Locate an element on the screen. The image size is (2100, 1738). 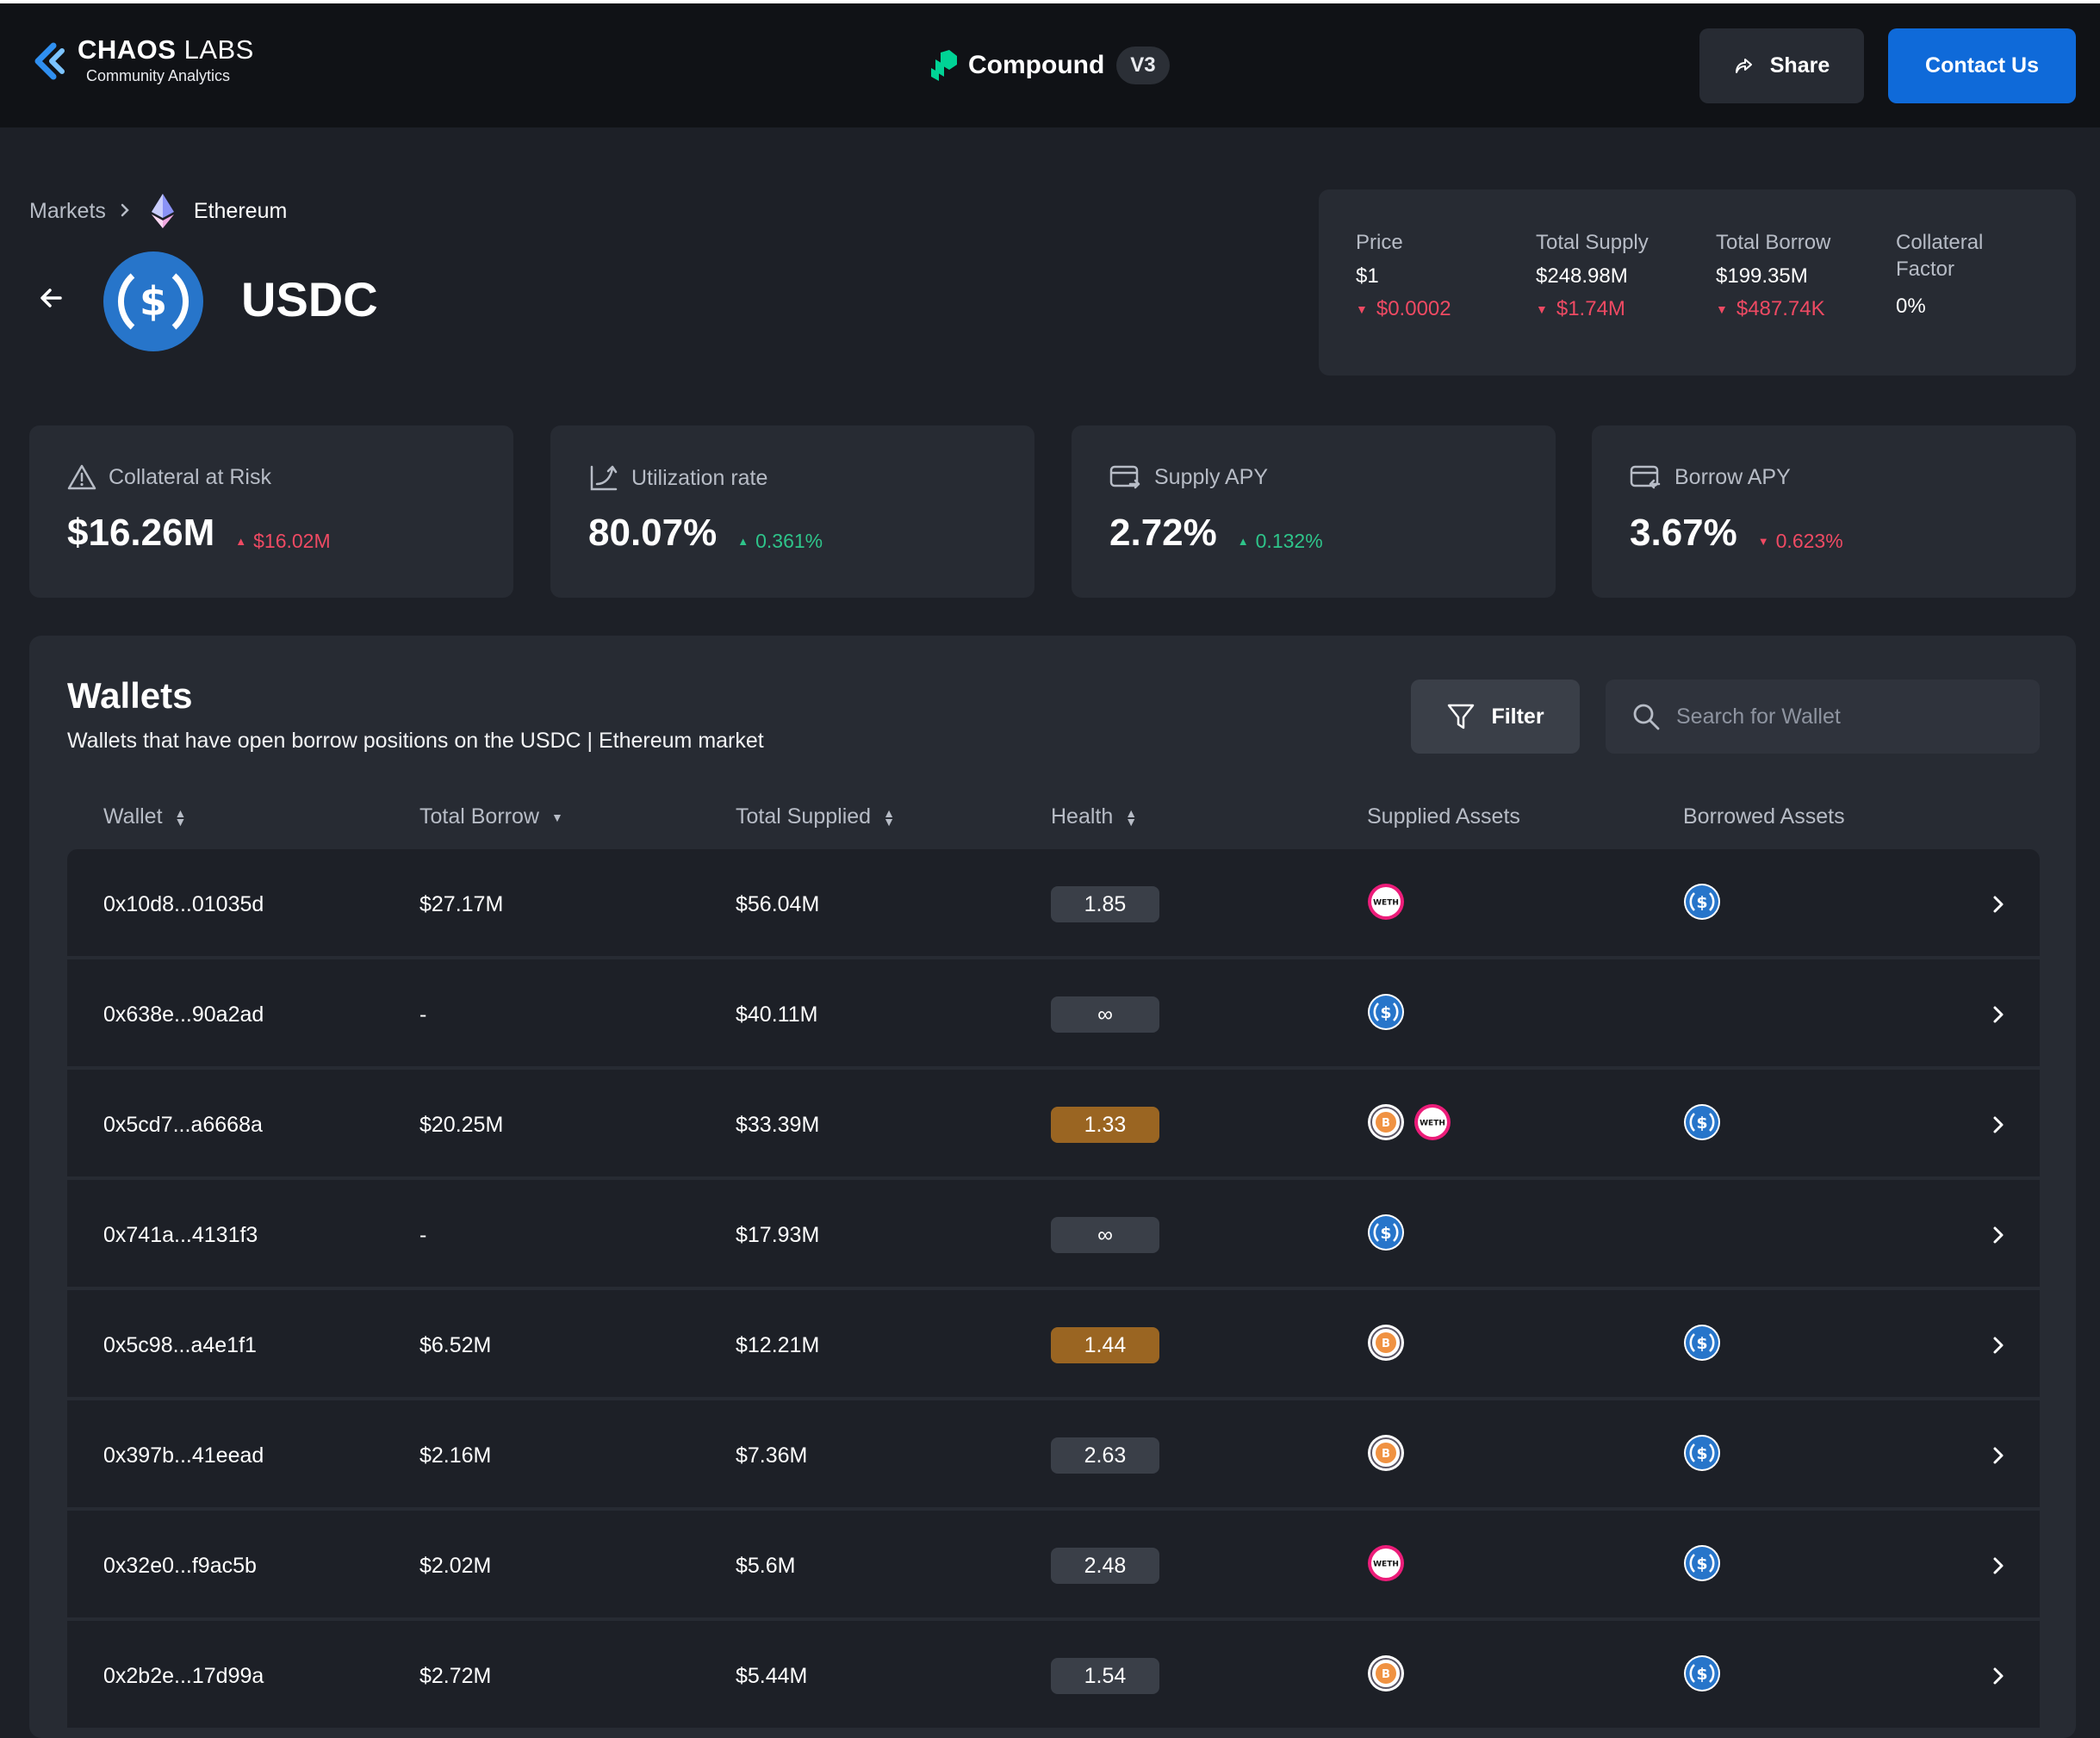
table-row: 0x10d8...01035d $27.17M $56.04M 1.85 WETH $ is located at coordinates (1053, 904).